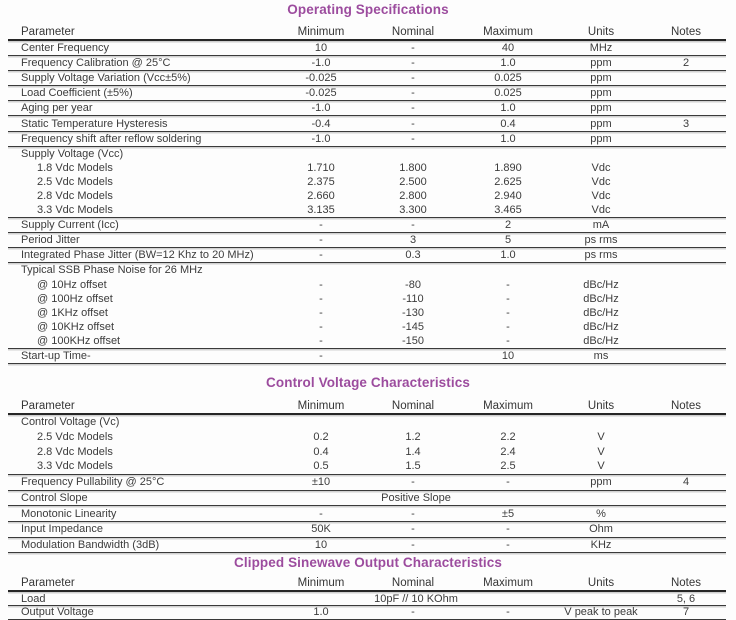  Describe the element at coordinates (72, 312) in the screenshot. I see `parameter-cell: @ 1KHz offset` at that location.